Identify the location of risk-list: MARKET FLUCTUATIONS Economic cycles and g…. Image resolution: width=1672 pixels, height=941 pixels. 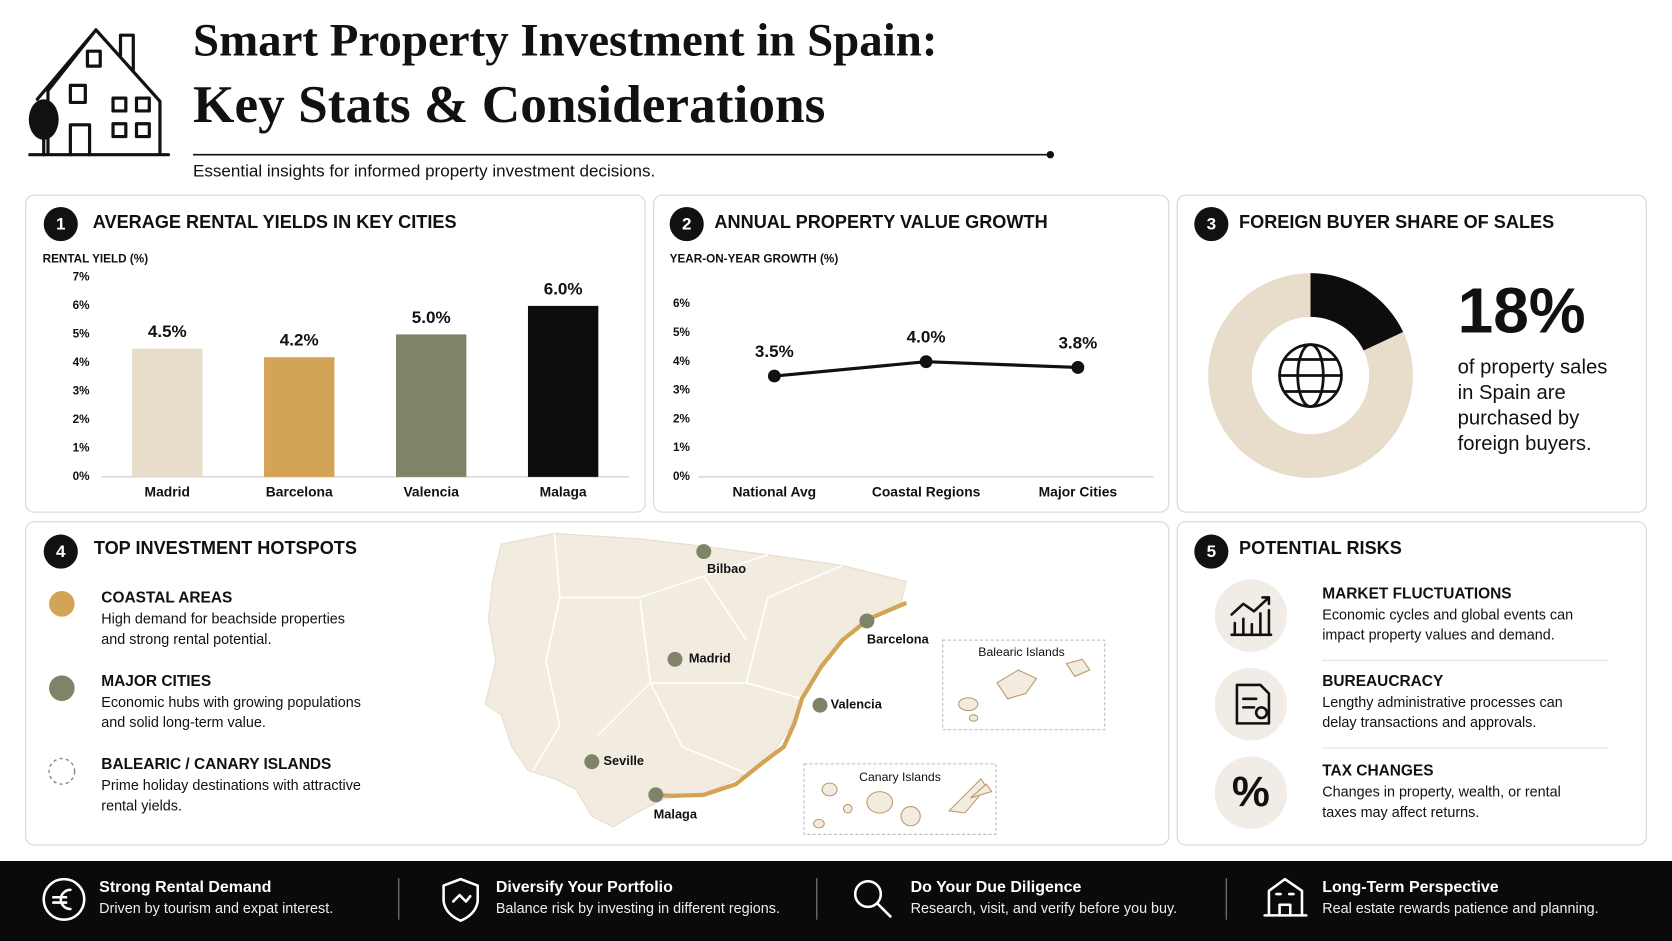
(1447, 702).